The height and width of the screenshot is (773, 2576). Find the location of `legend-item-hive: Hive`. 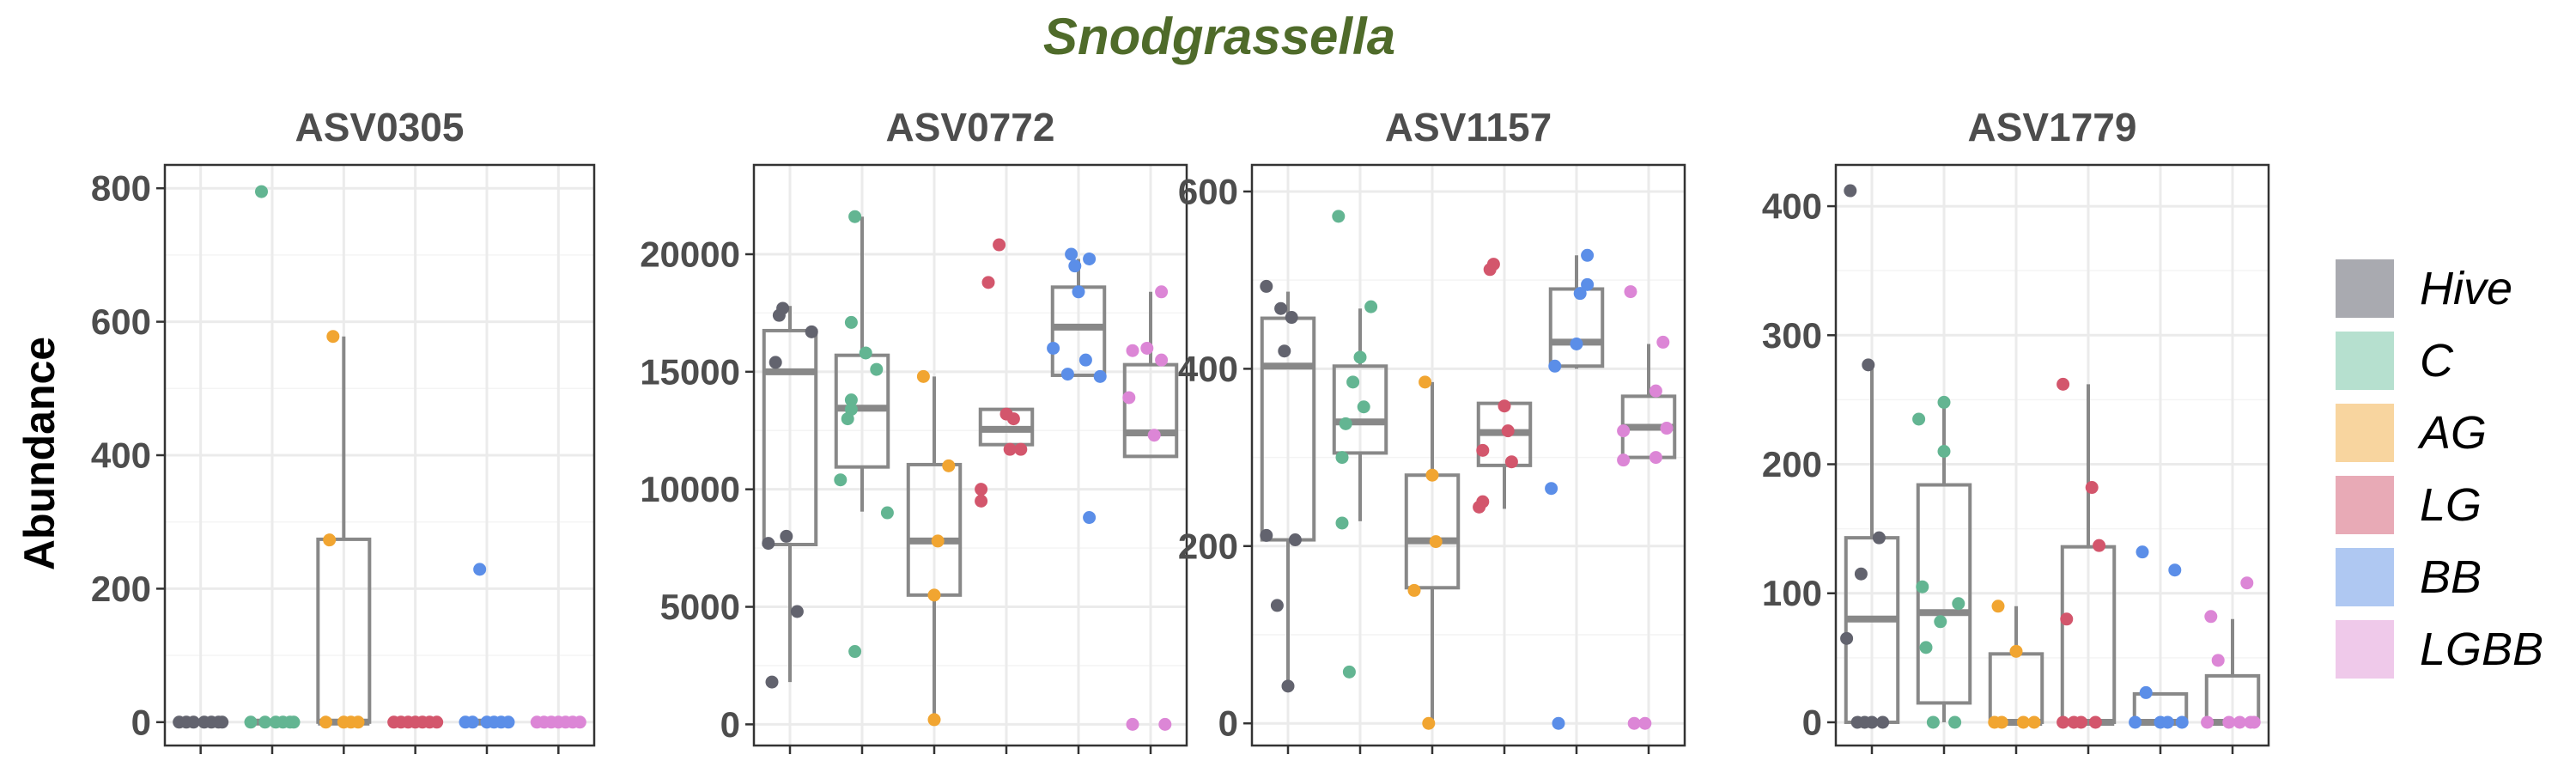

legend-item-hive: Hive is located at coordinates (2456, 292).